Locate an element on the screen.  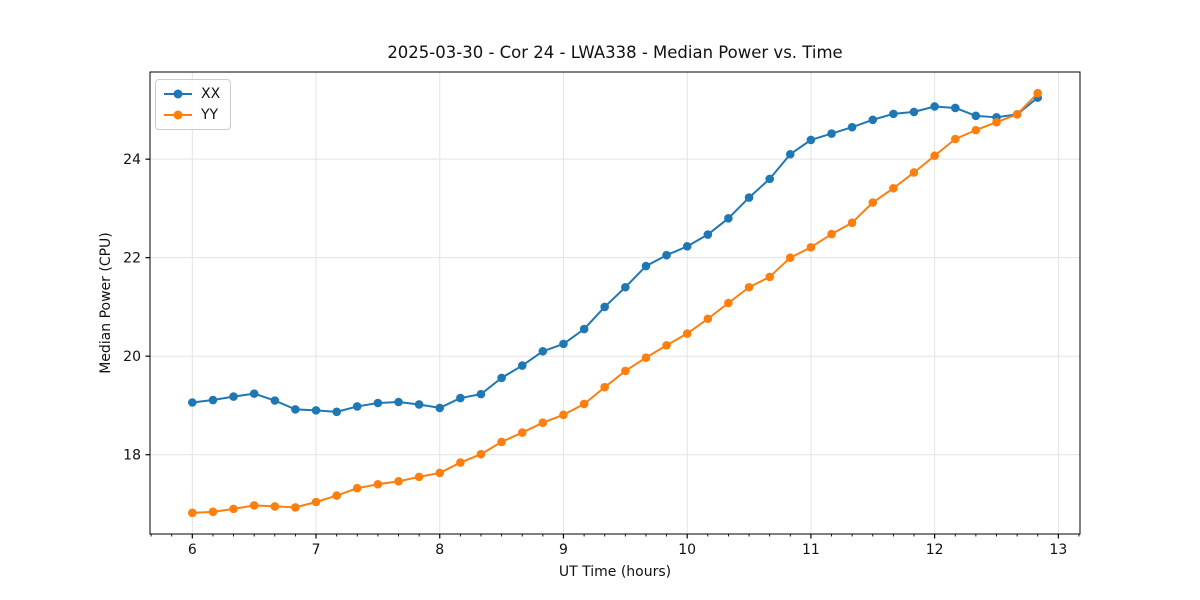
x-tick-label: 12 is located at coordinates (935, 550).